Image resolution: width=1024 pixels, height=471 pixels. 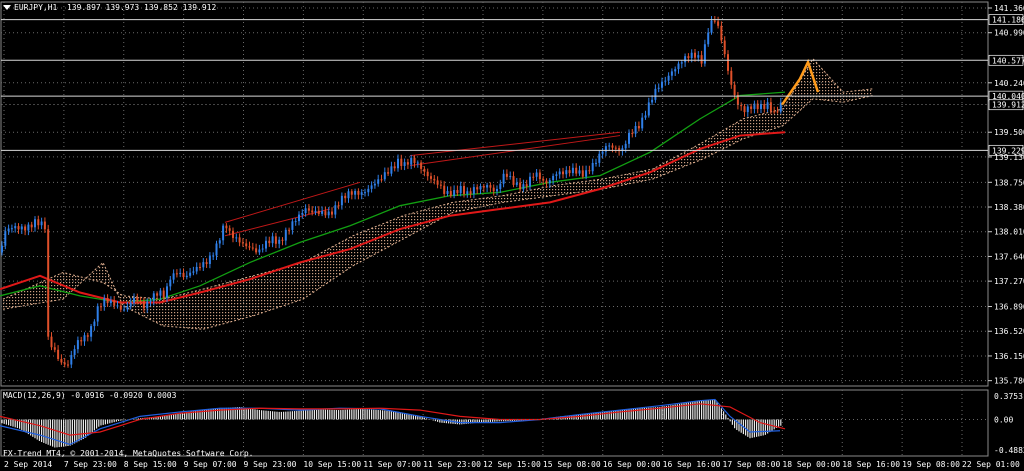 I want to click on level-label: 140.040, so click(x=1008, y=96).